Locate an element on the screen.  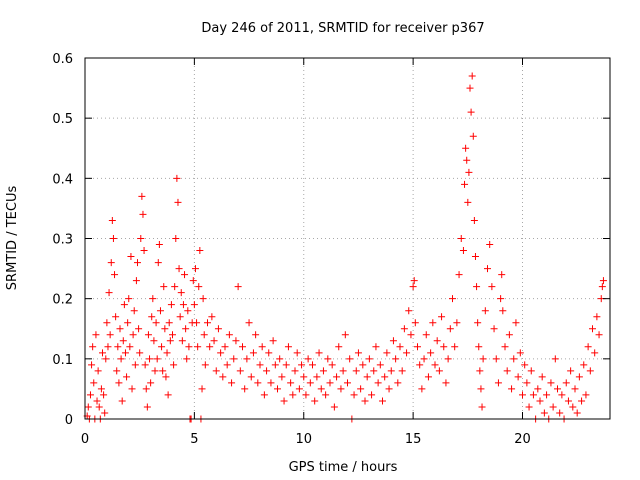
x-axis-label: GPS time / hours is located at coordinates (343, 467).